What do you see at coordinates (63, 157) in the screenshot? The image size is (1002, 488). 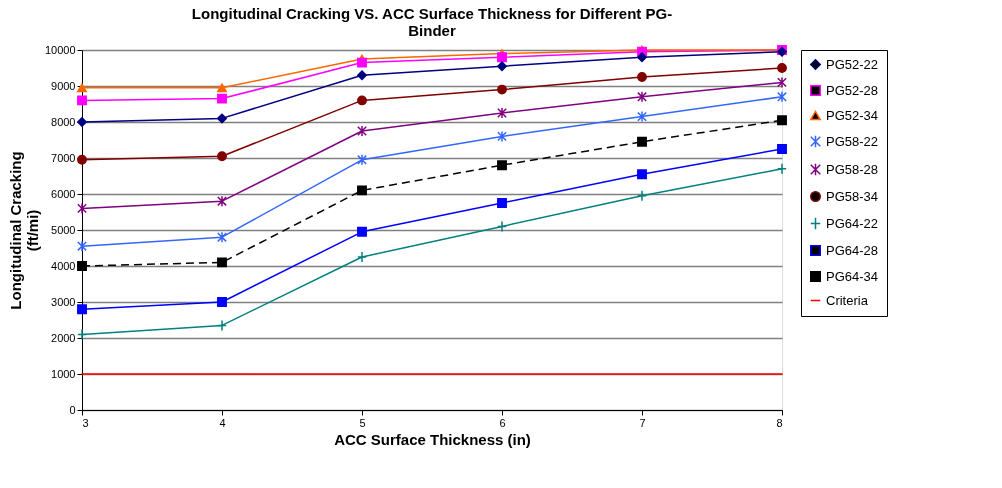 I see `y-tick-label: 7000` at bounding box center [63, 157].